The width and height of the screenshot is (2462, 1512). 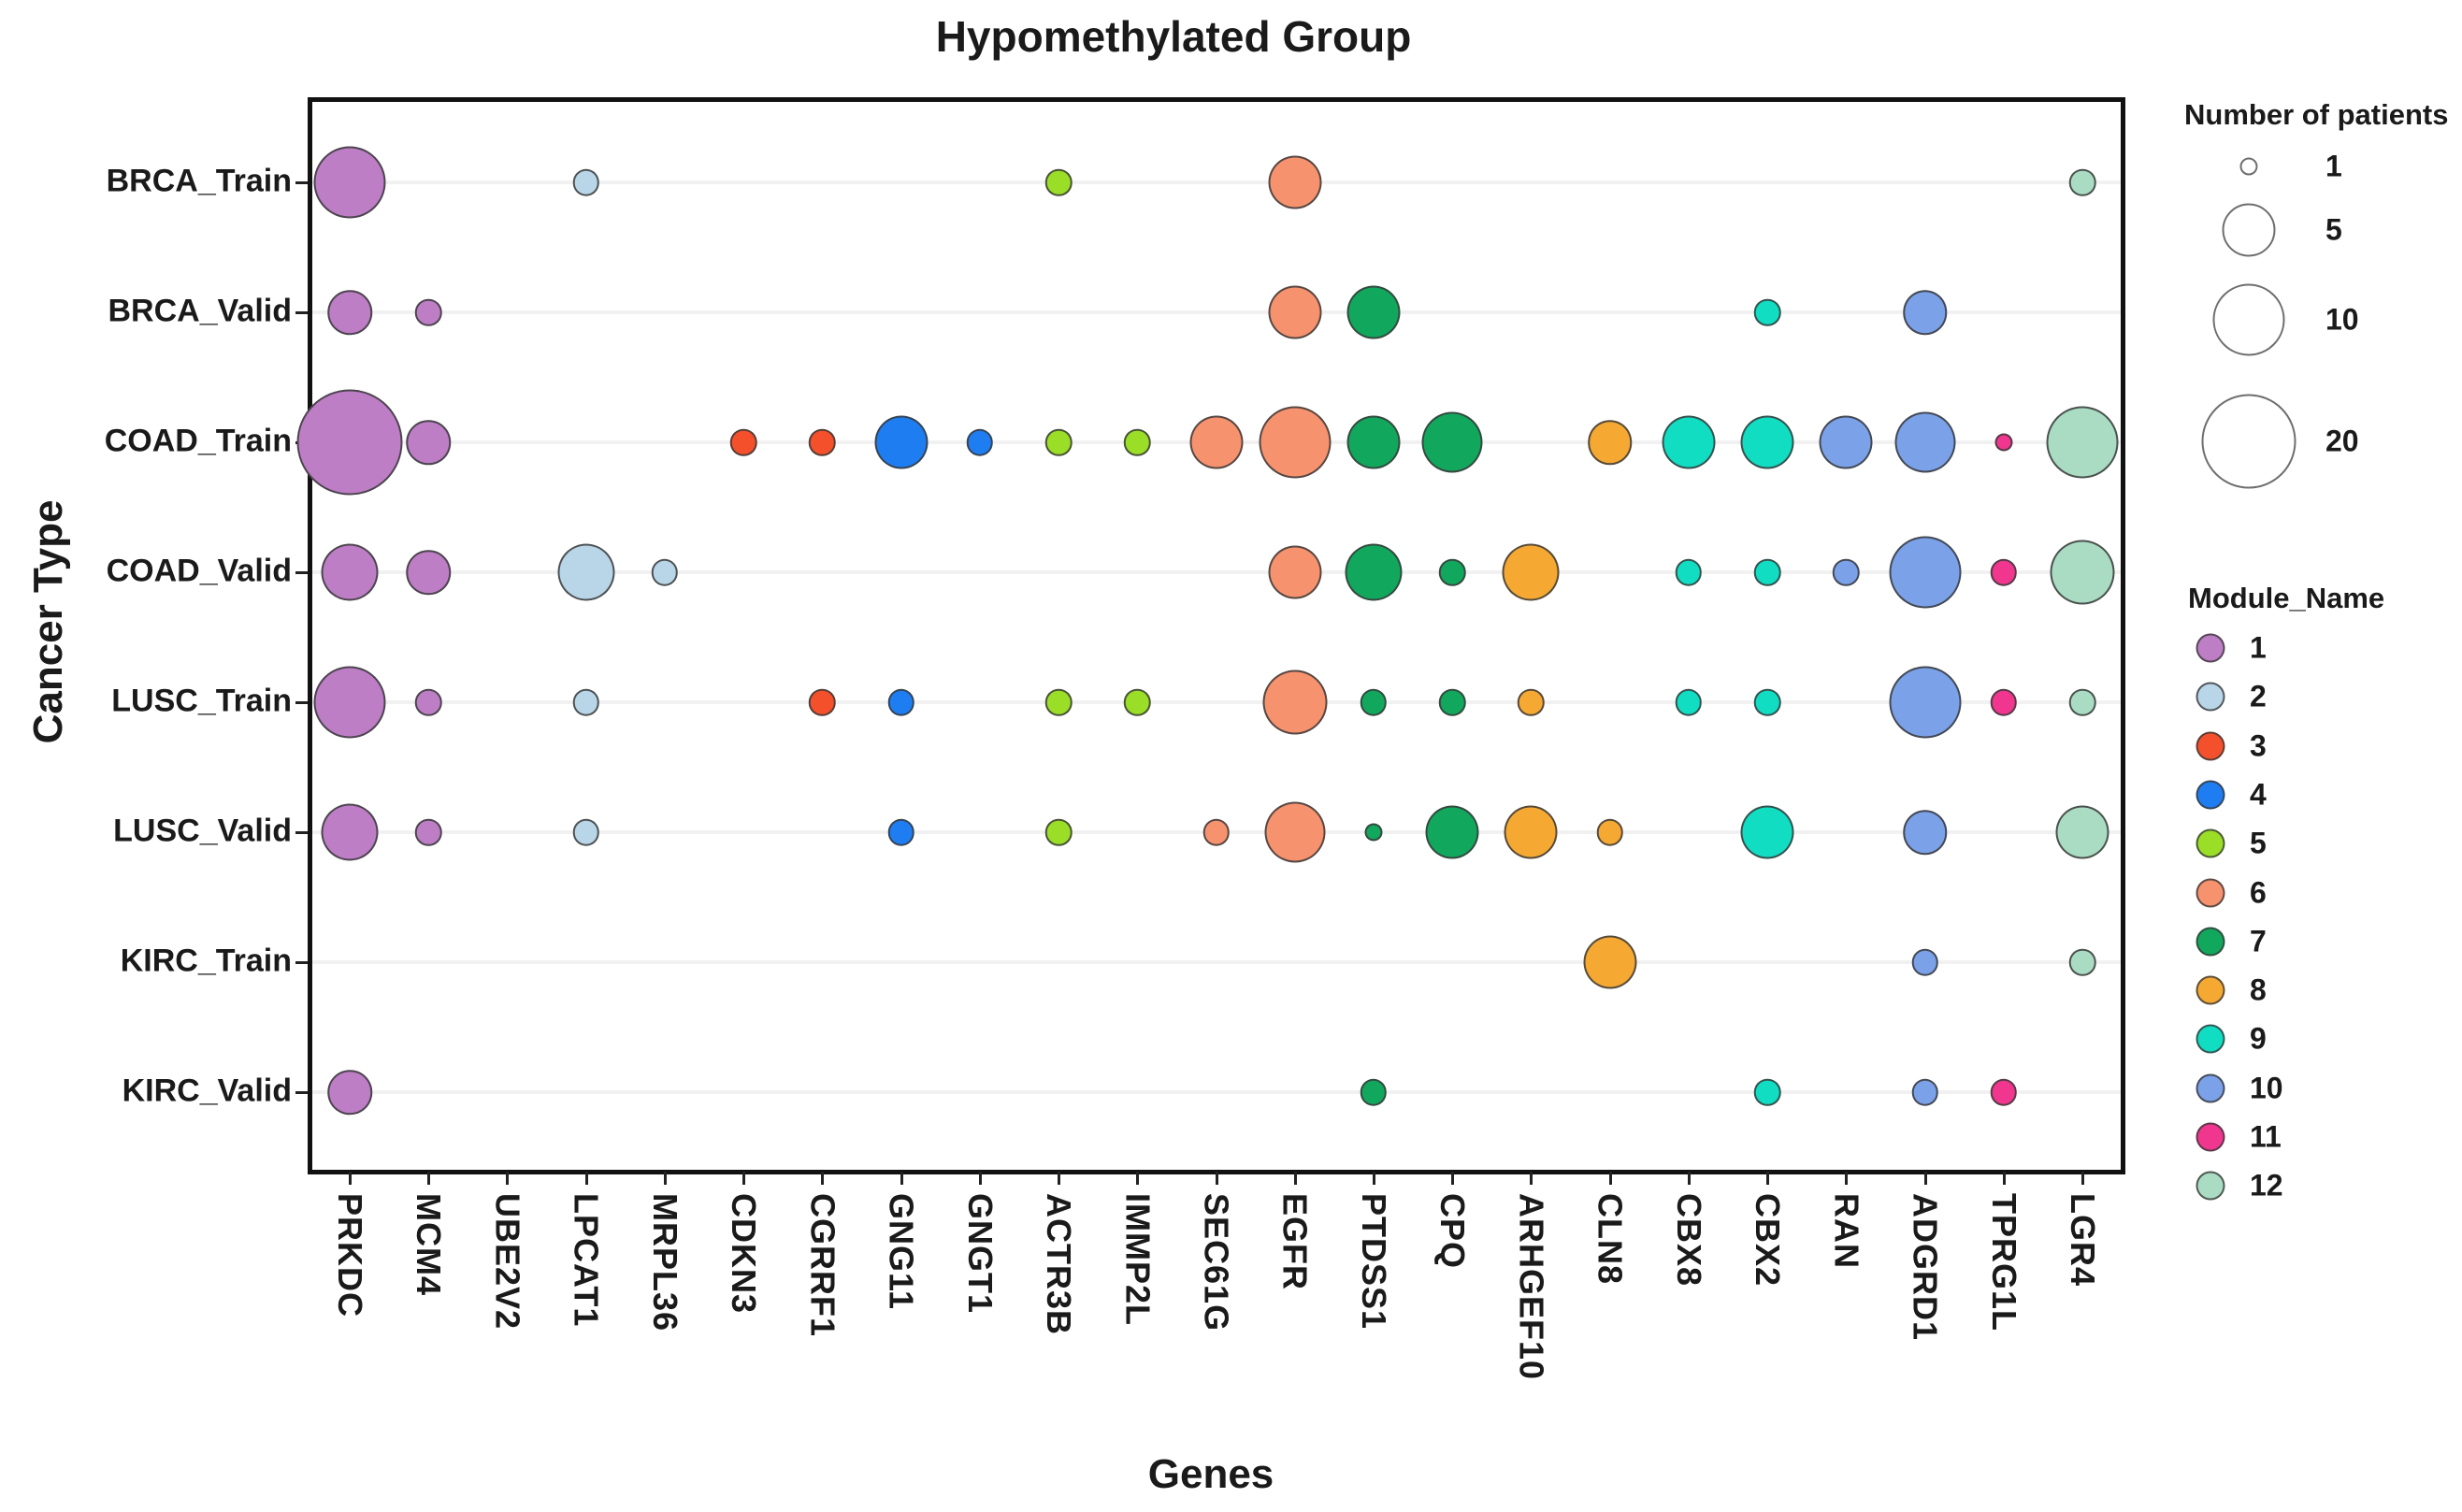 What do you see at coordinates (430, 1244) in the screenshot?
I see `x-axis-label: MCM4` at bounding box center [430, 1244].